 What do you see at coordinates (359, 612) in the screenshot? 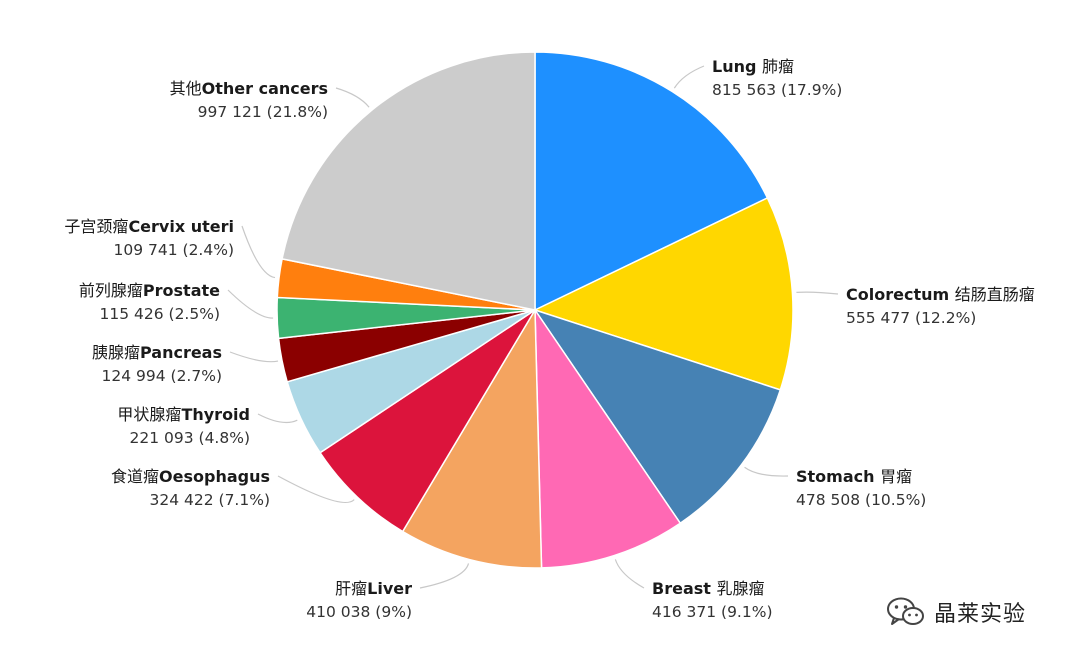
I see `slice-value-liver: 410 038 (9%)` at bounding box center [359, 612].